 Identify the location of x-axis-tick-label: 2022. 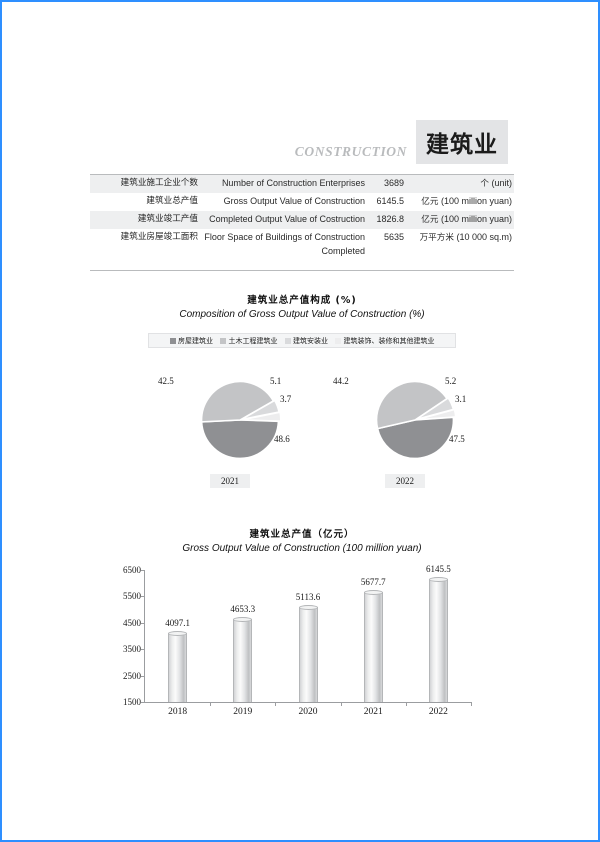
(438, 712).